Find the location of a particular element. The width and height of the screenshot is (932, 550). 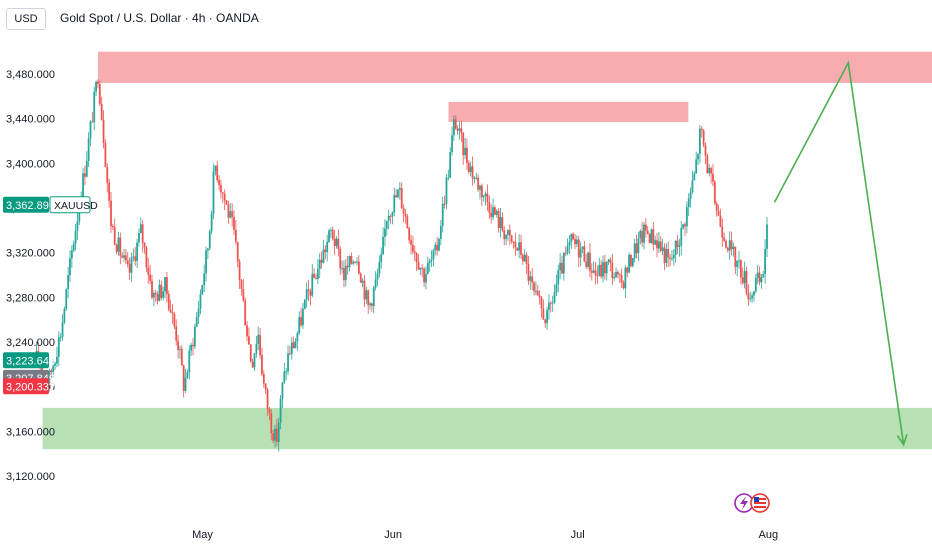

lightning-event-glyph is located at coordinates (744, 503).